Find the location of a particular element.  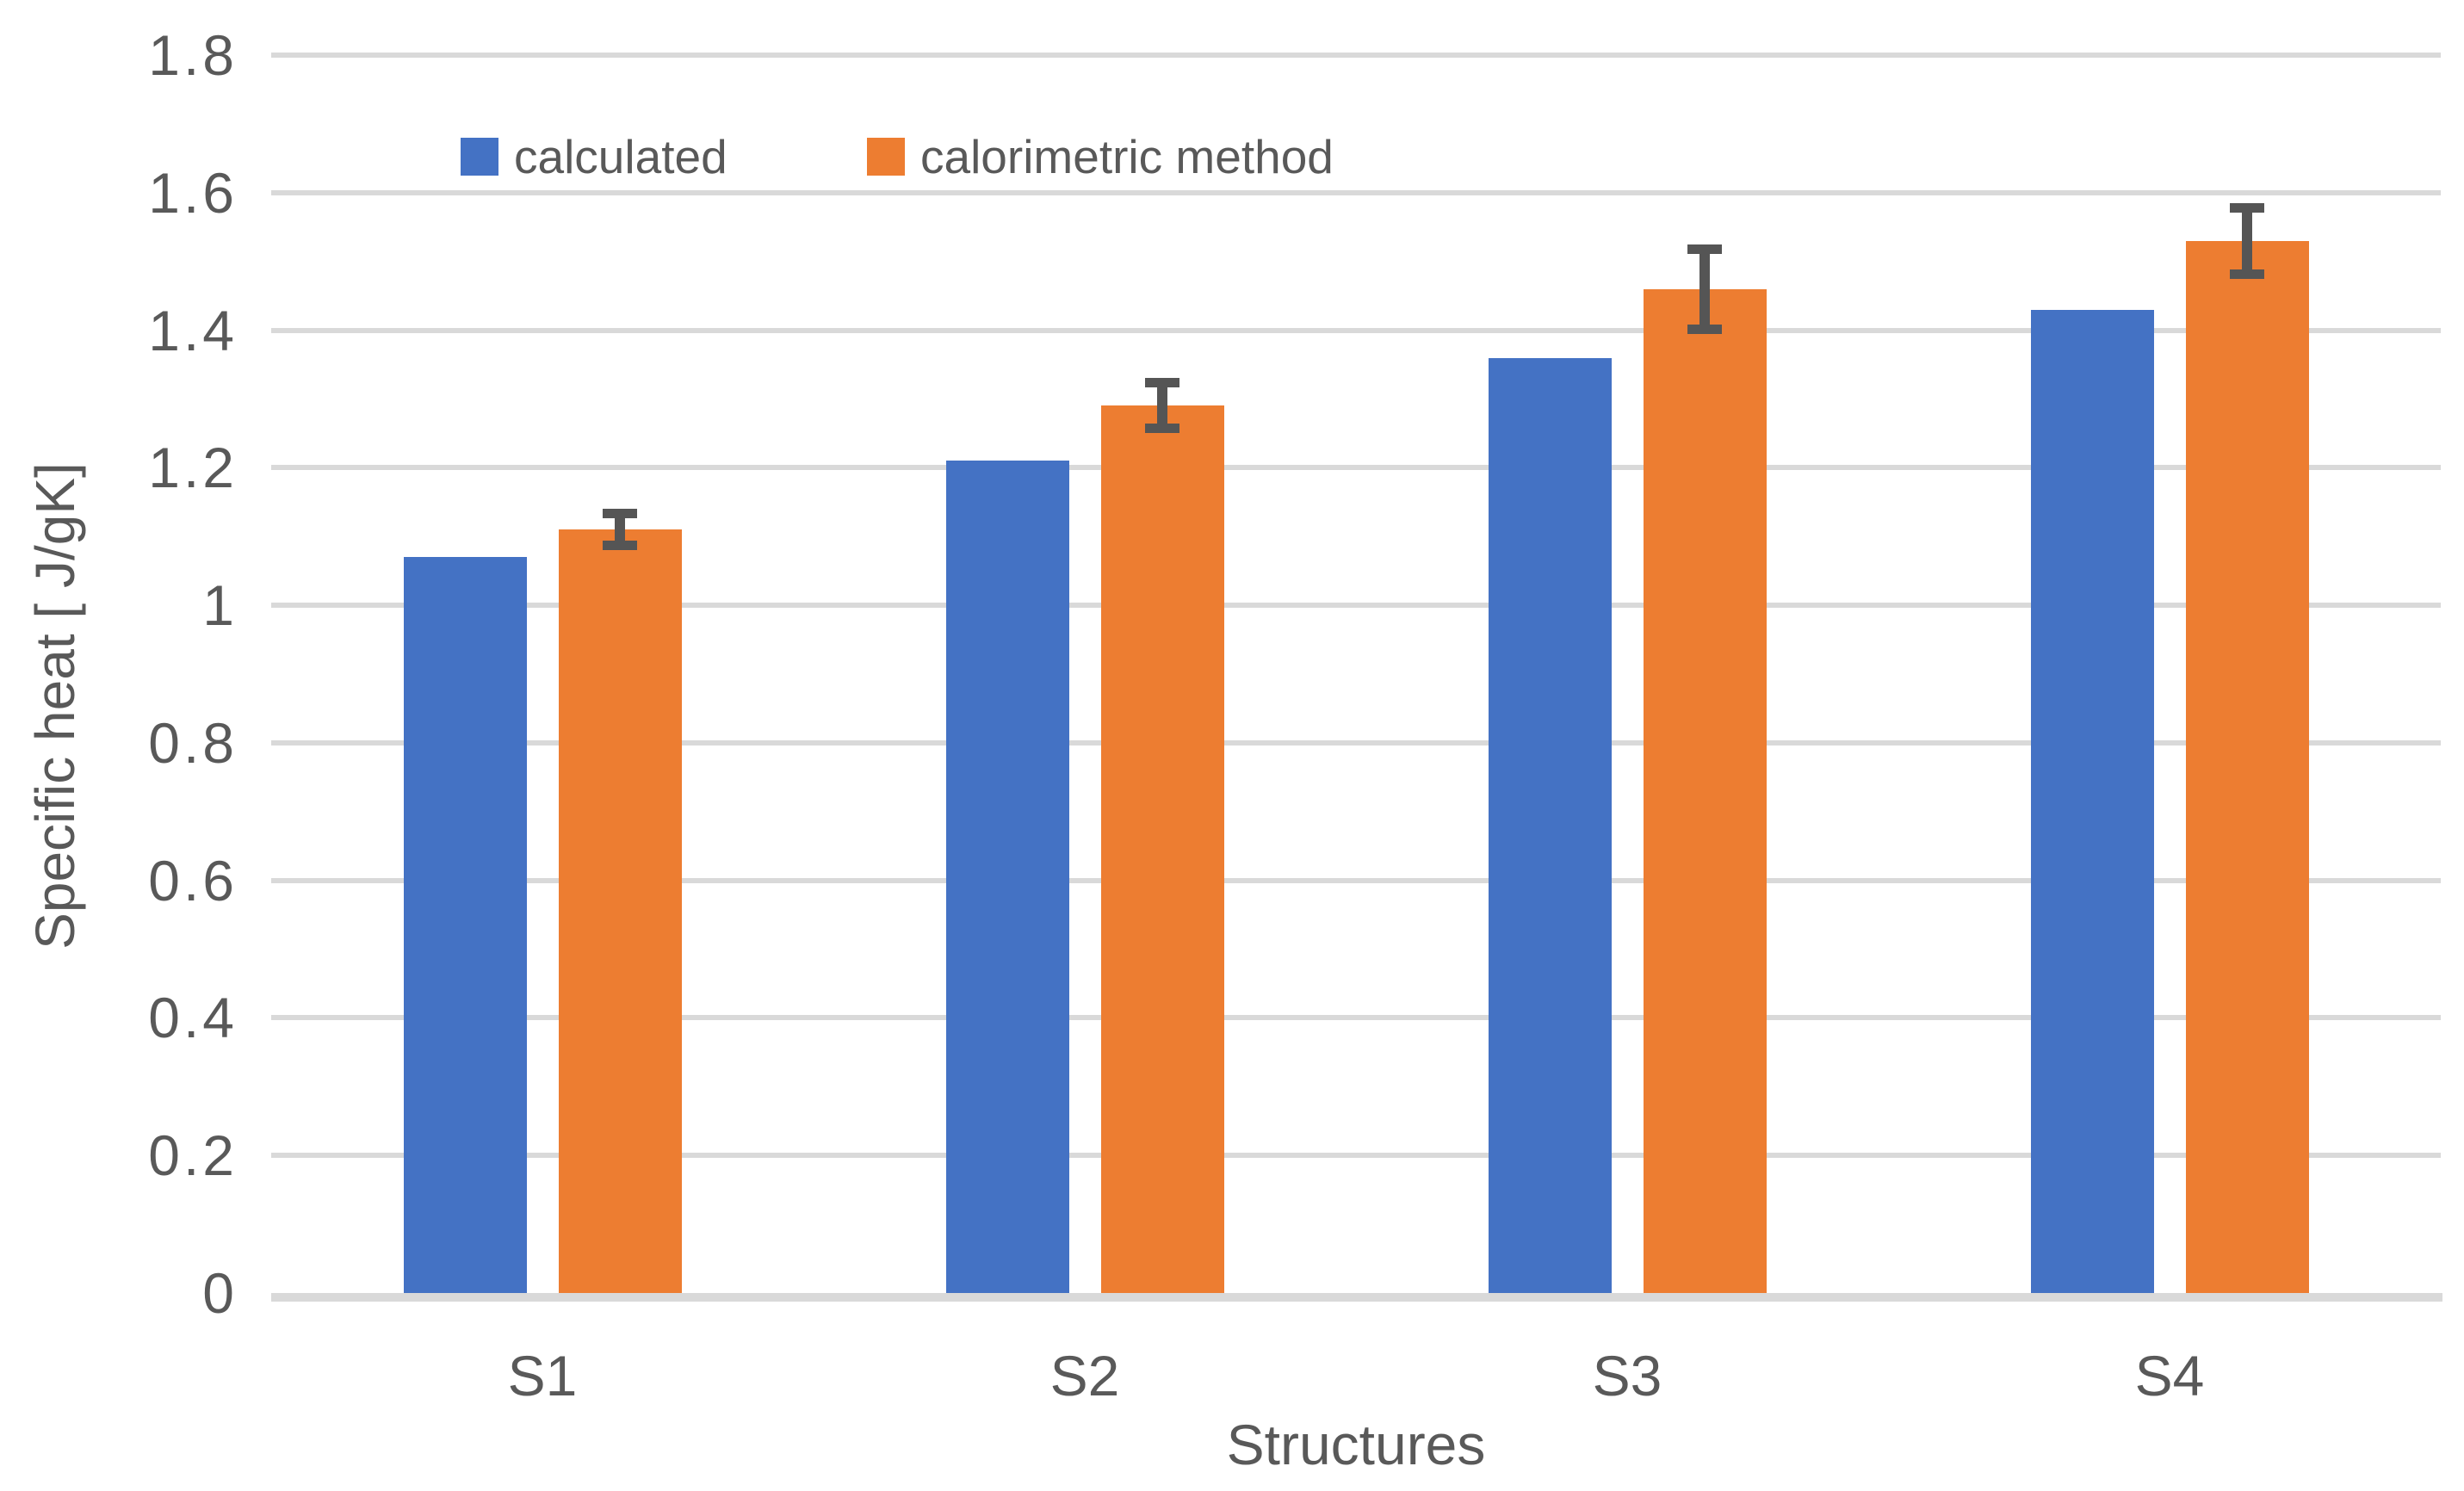

legend-swatch-calorimetric-method is located at coordinates (886, 157).